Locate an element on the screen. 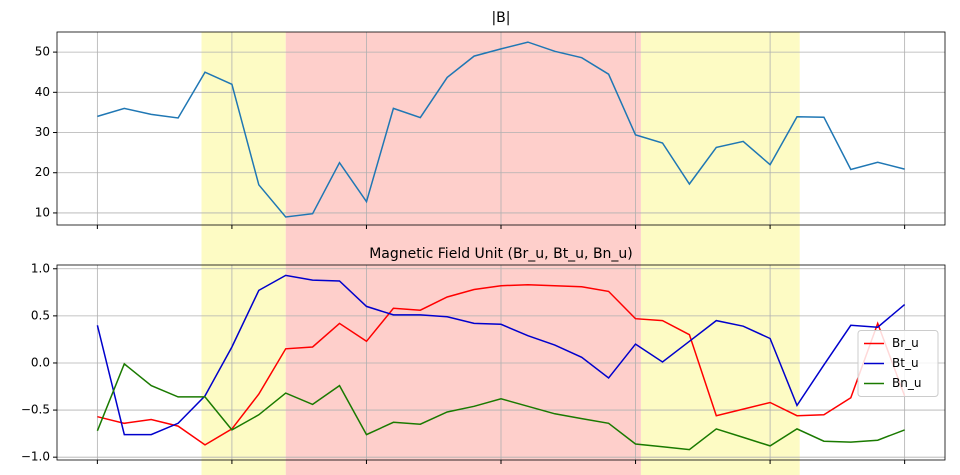 The width and height of the screenshot is (960, 475). legend: Br_u Bt_u Bn_u is located at coordinates (898, 363).